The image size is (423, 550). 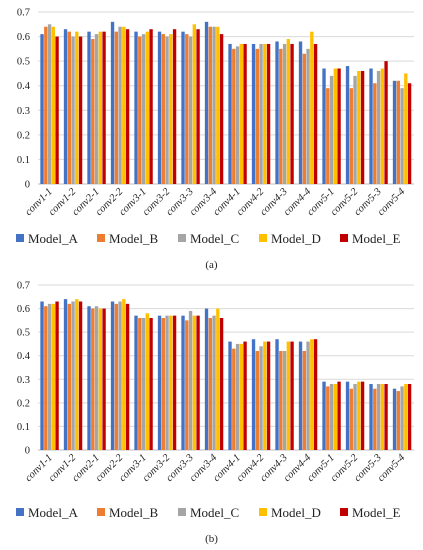 What do you see at coordinates (296, 238) in the screenshot?
I see `legend-label: Model_D` at bounding box center [296, 238].